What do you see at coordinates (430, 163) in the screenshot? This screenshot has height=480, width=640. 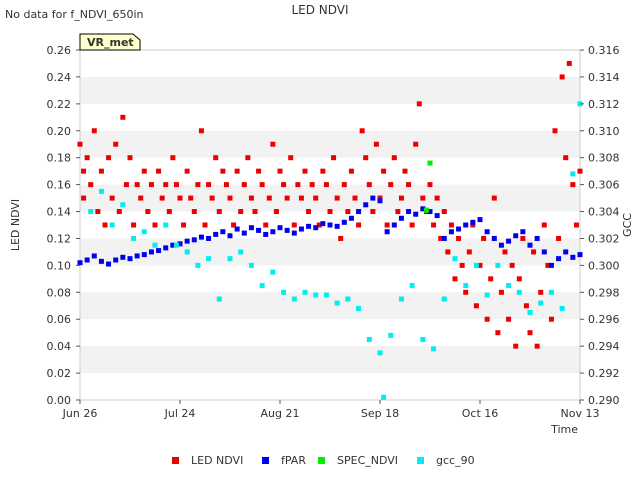 I see `spec-ndvi-point` at bounding box center [430, 163].